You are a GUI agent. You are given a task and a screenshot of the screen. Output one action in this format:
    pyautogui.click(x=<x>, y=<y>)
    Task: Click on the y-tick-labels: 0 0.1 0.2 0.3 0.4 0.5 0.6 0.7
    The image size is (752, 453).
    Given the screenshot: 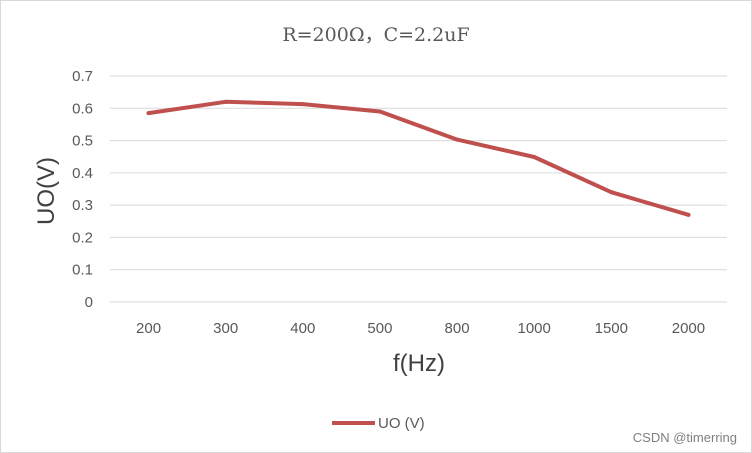 What is the action you would take?
    pyautogui.click(x=82, y=189)
    